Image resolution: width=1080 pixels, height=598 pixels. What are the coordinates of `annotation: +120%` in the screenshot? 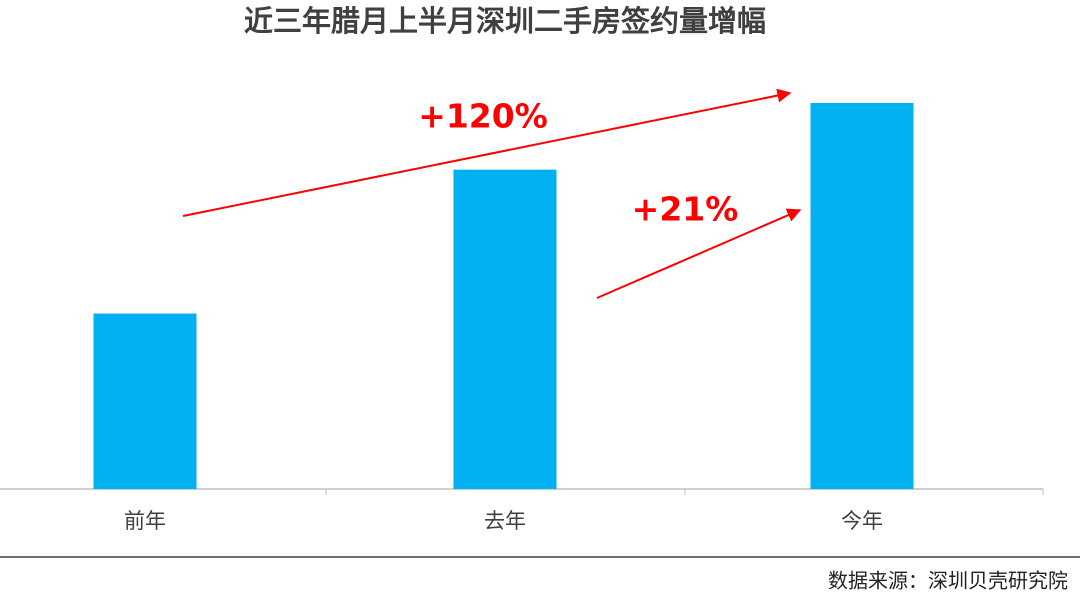 It's located at (483, 116).